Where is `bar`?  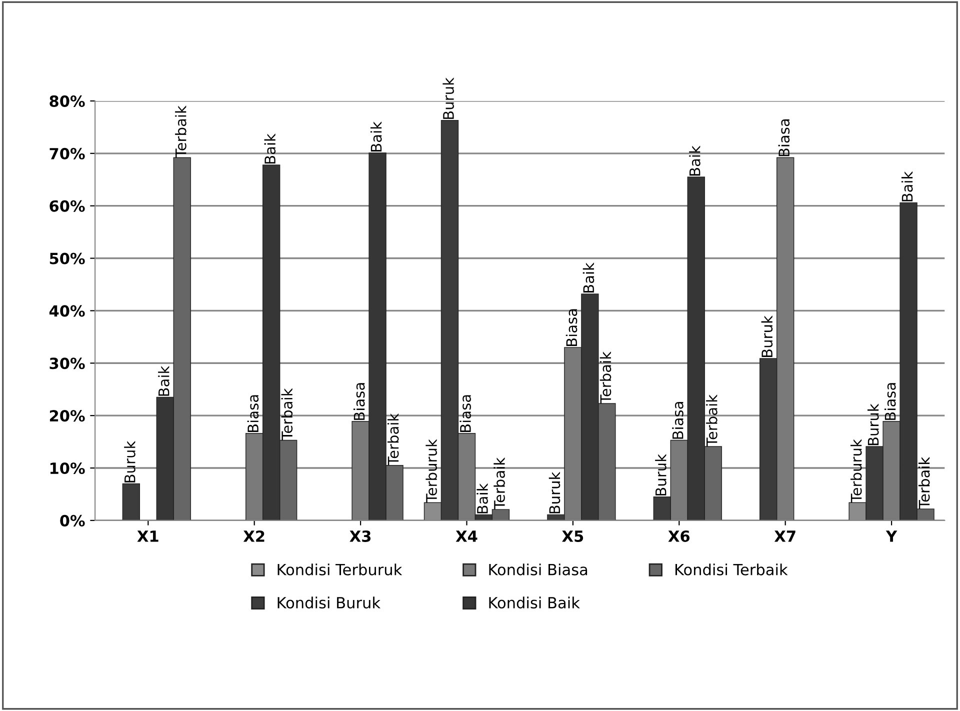
bar is located at coordinates (131, 501).